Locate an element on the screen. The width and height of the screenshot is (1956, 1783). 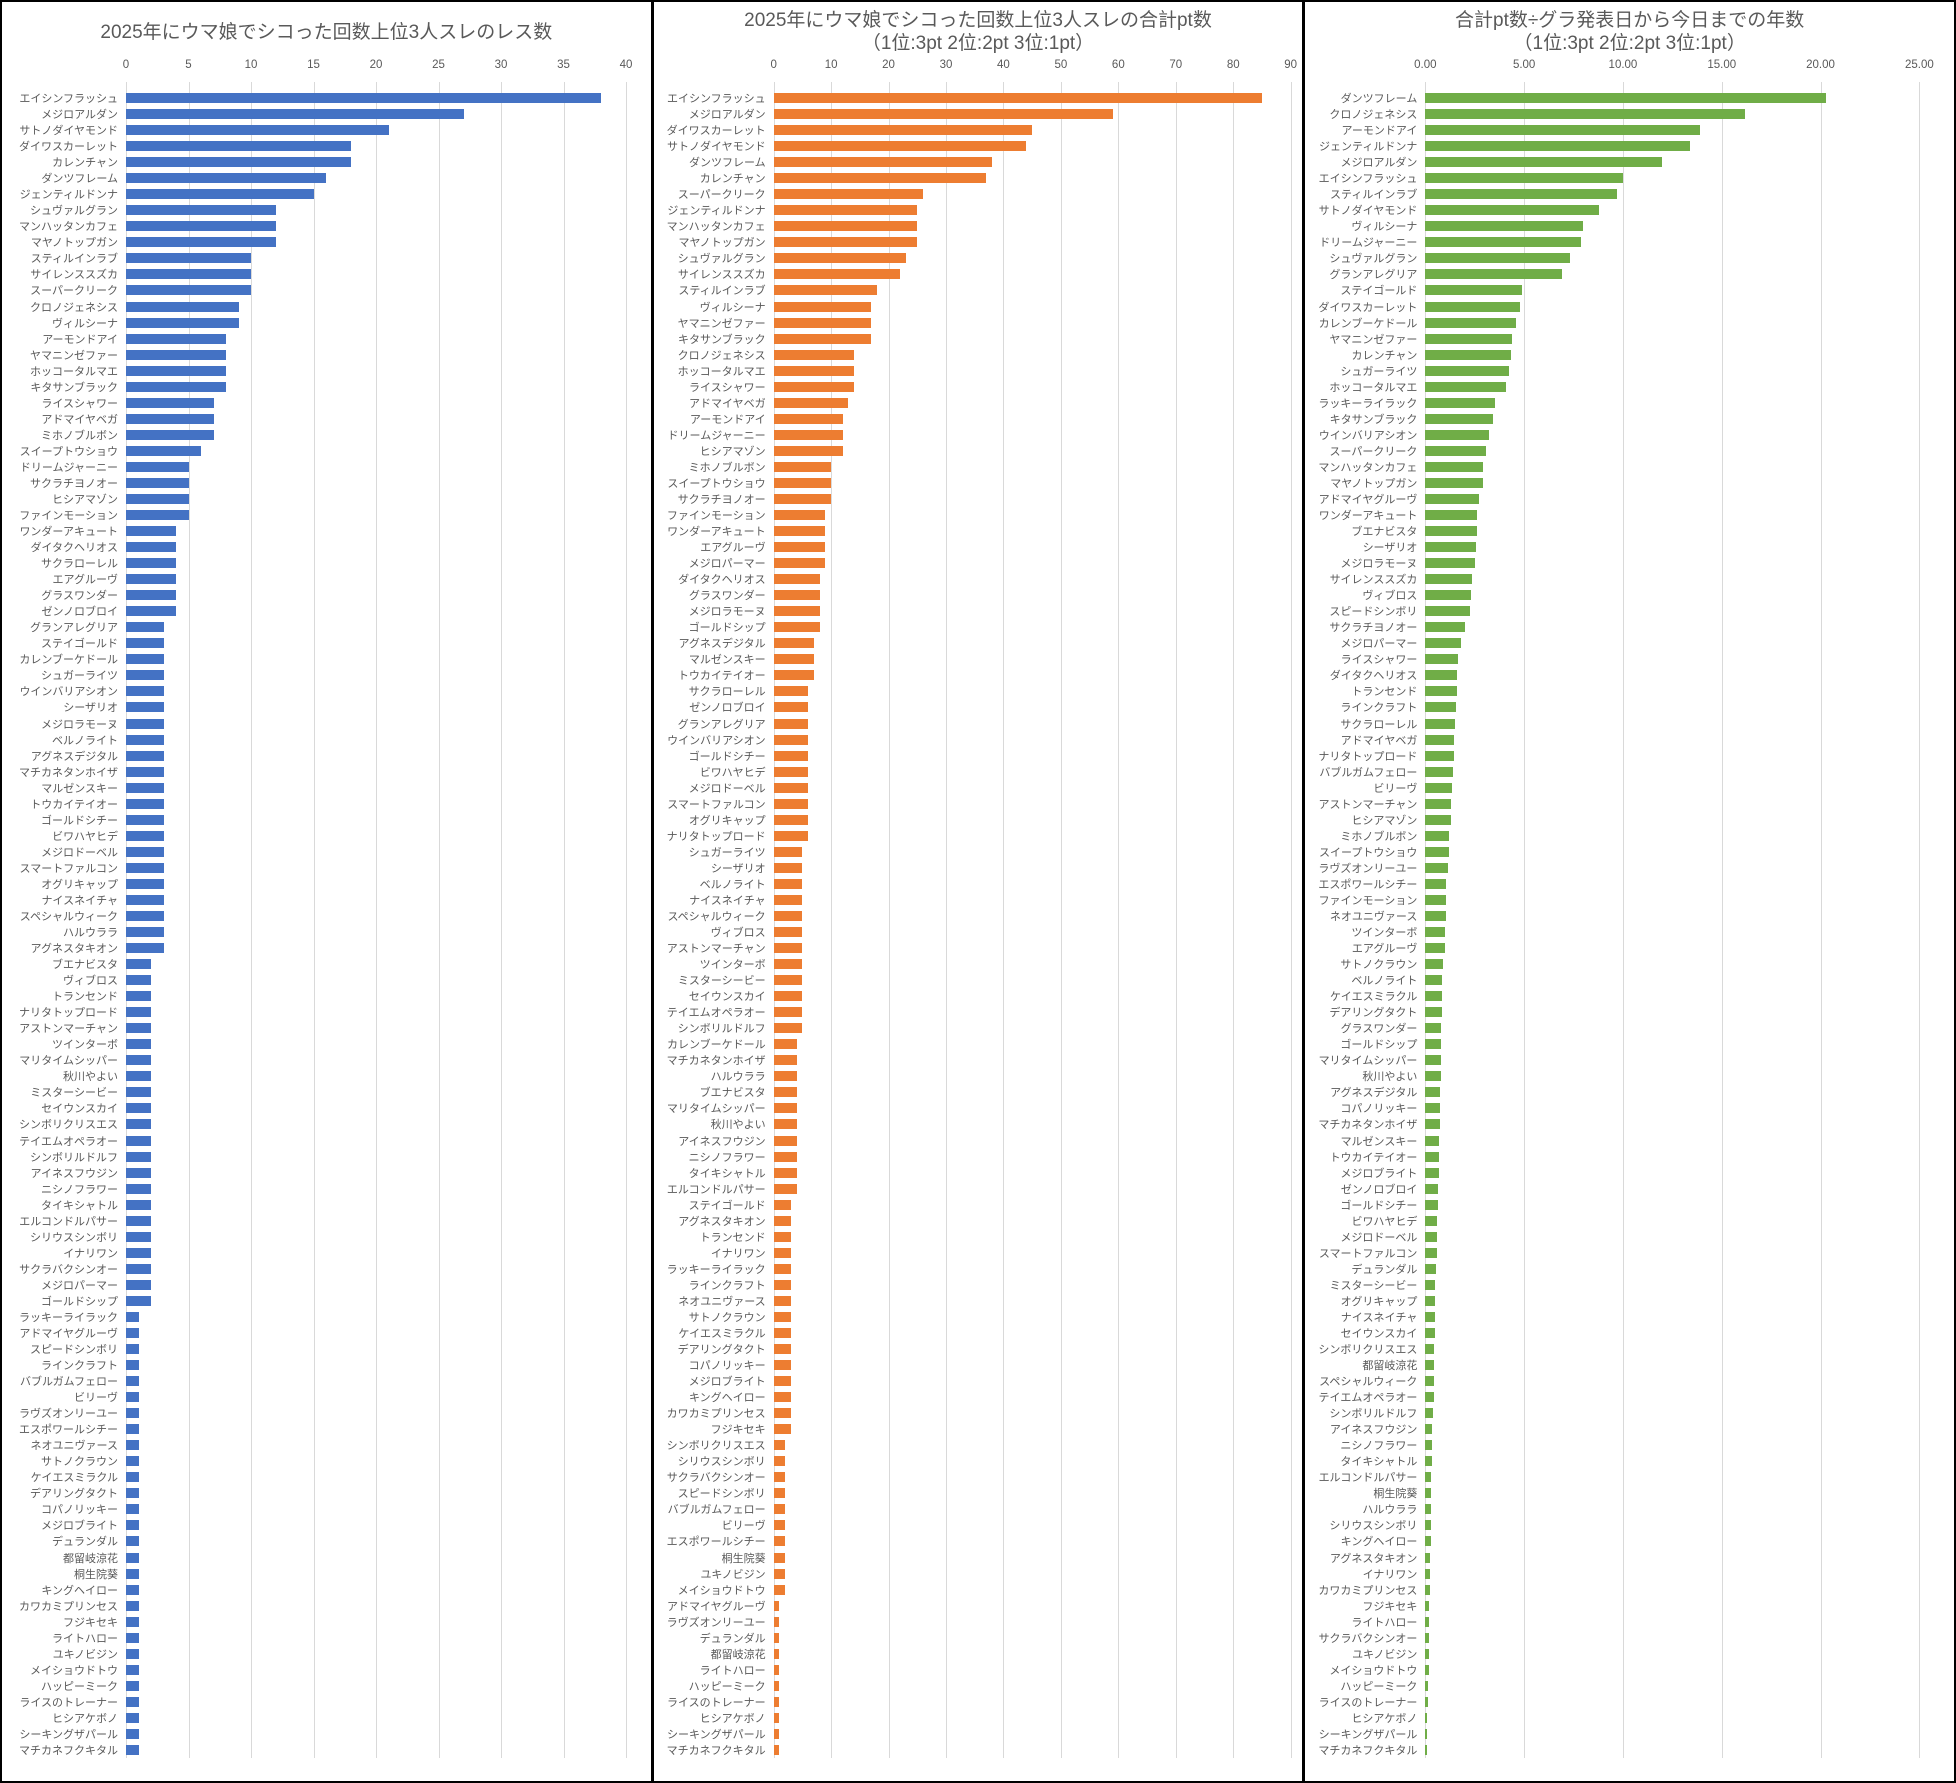
category-label: ファインモーション is located at coordinates (1368, 900).